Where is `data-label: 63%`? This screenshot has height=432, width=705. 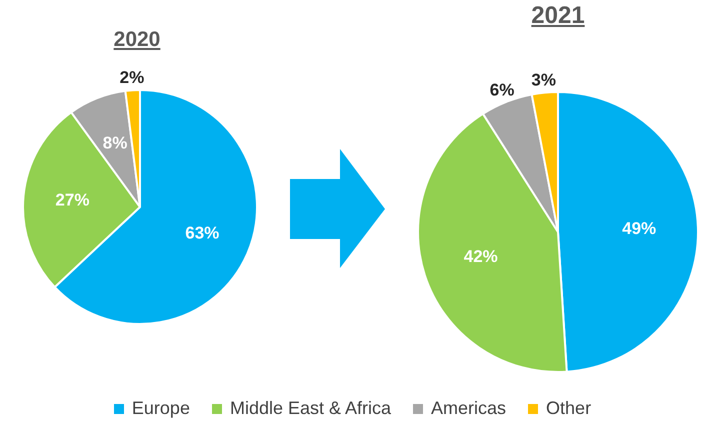
data-label: 63% is located at coordinates (202, 233).